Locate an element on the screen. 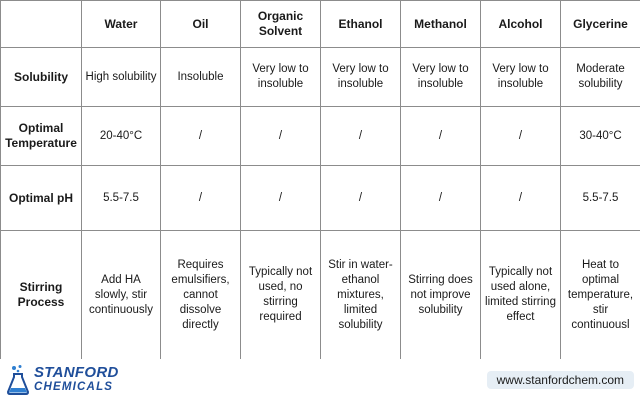  flask-icon is located at coordinates (18, 380).